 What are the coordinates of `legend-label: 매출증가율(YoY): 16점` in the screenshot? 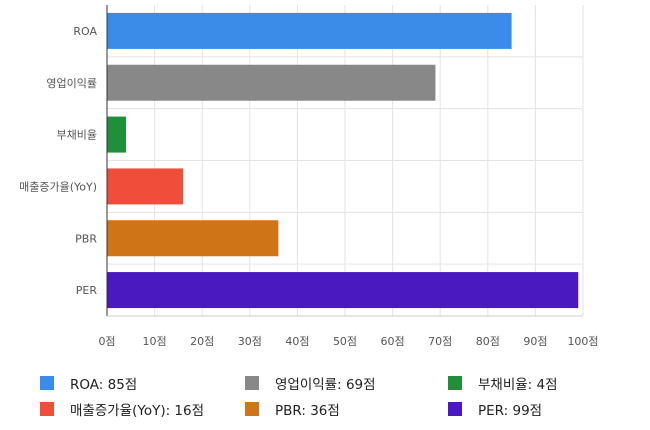 It's located at (137, 411).